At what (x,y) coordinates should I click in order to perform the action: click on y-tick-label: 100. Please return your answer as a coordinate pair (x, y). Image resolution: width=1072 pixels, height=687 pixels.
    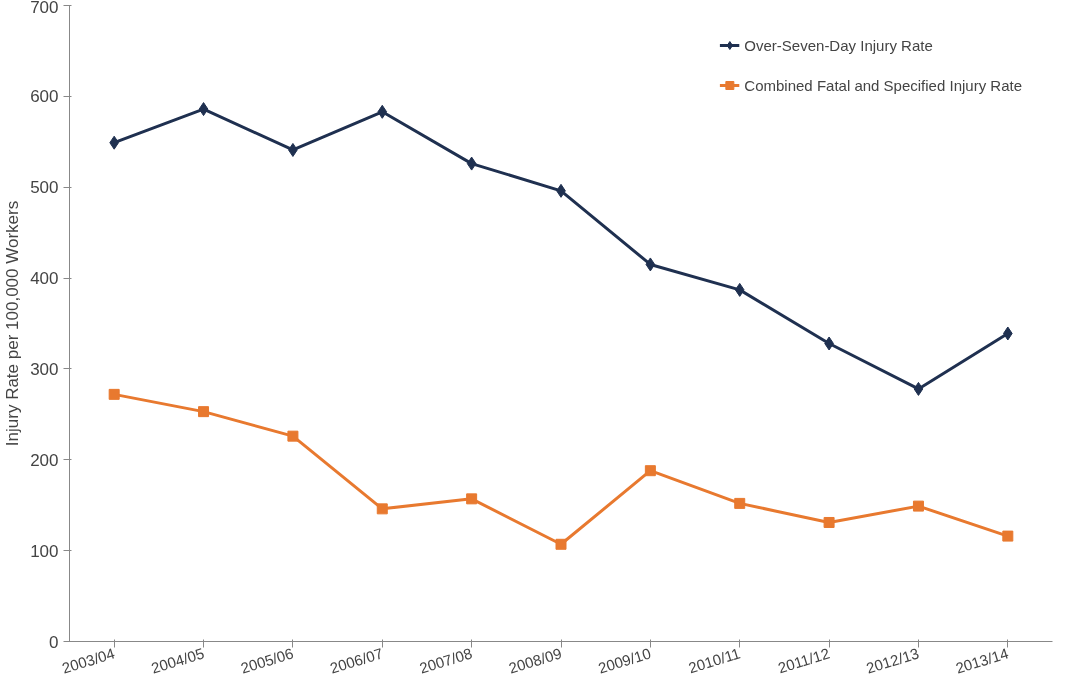
    Looking at the image, I should click on (44, 551).